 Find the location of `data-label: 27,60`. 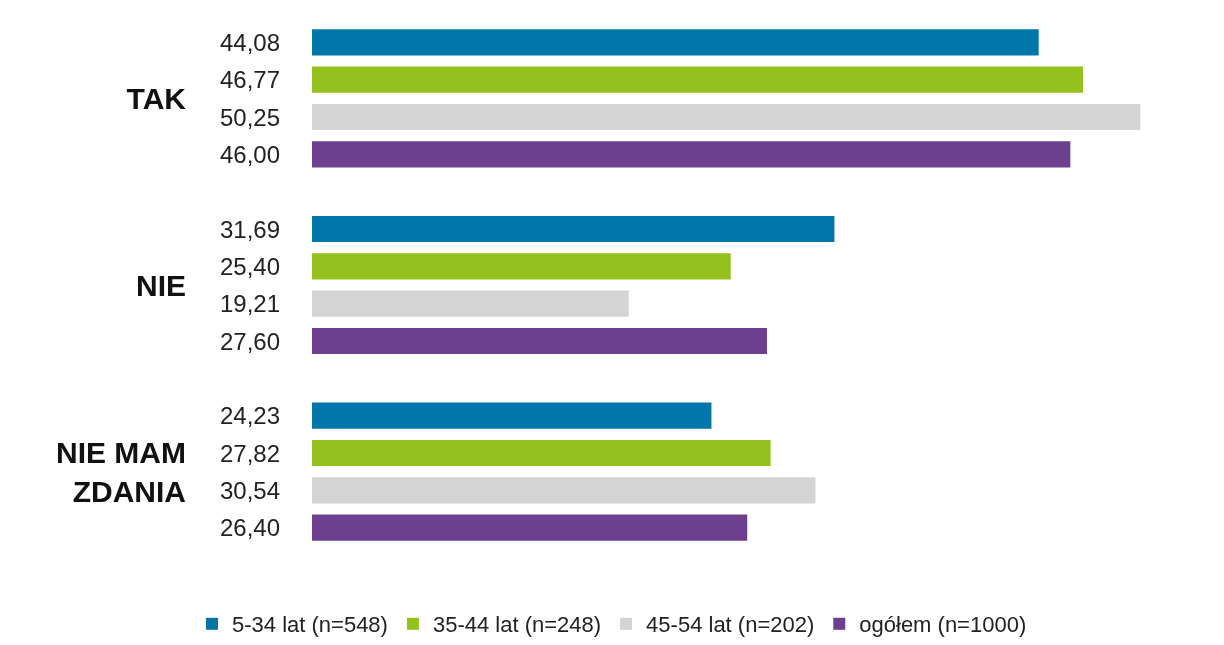

data-label: 27,60 is located at coordinates (250, 341).